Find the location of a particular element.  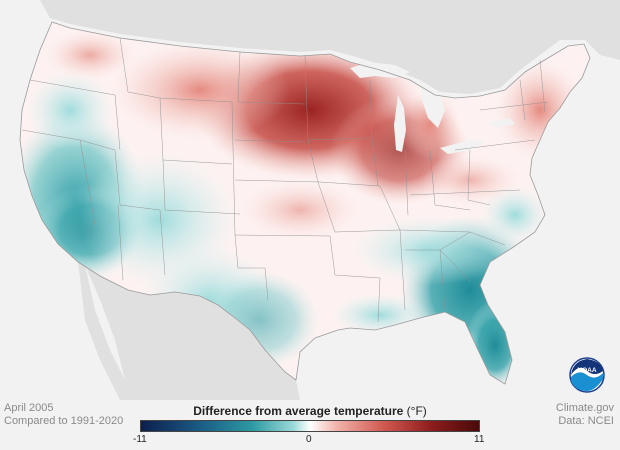

legend-mid-label: 0 is located at coordinates (309, 439).